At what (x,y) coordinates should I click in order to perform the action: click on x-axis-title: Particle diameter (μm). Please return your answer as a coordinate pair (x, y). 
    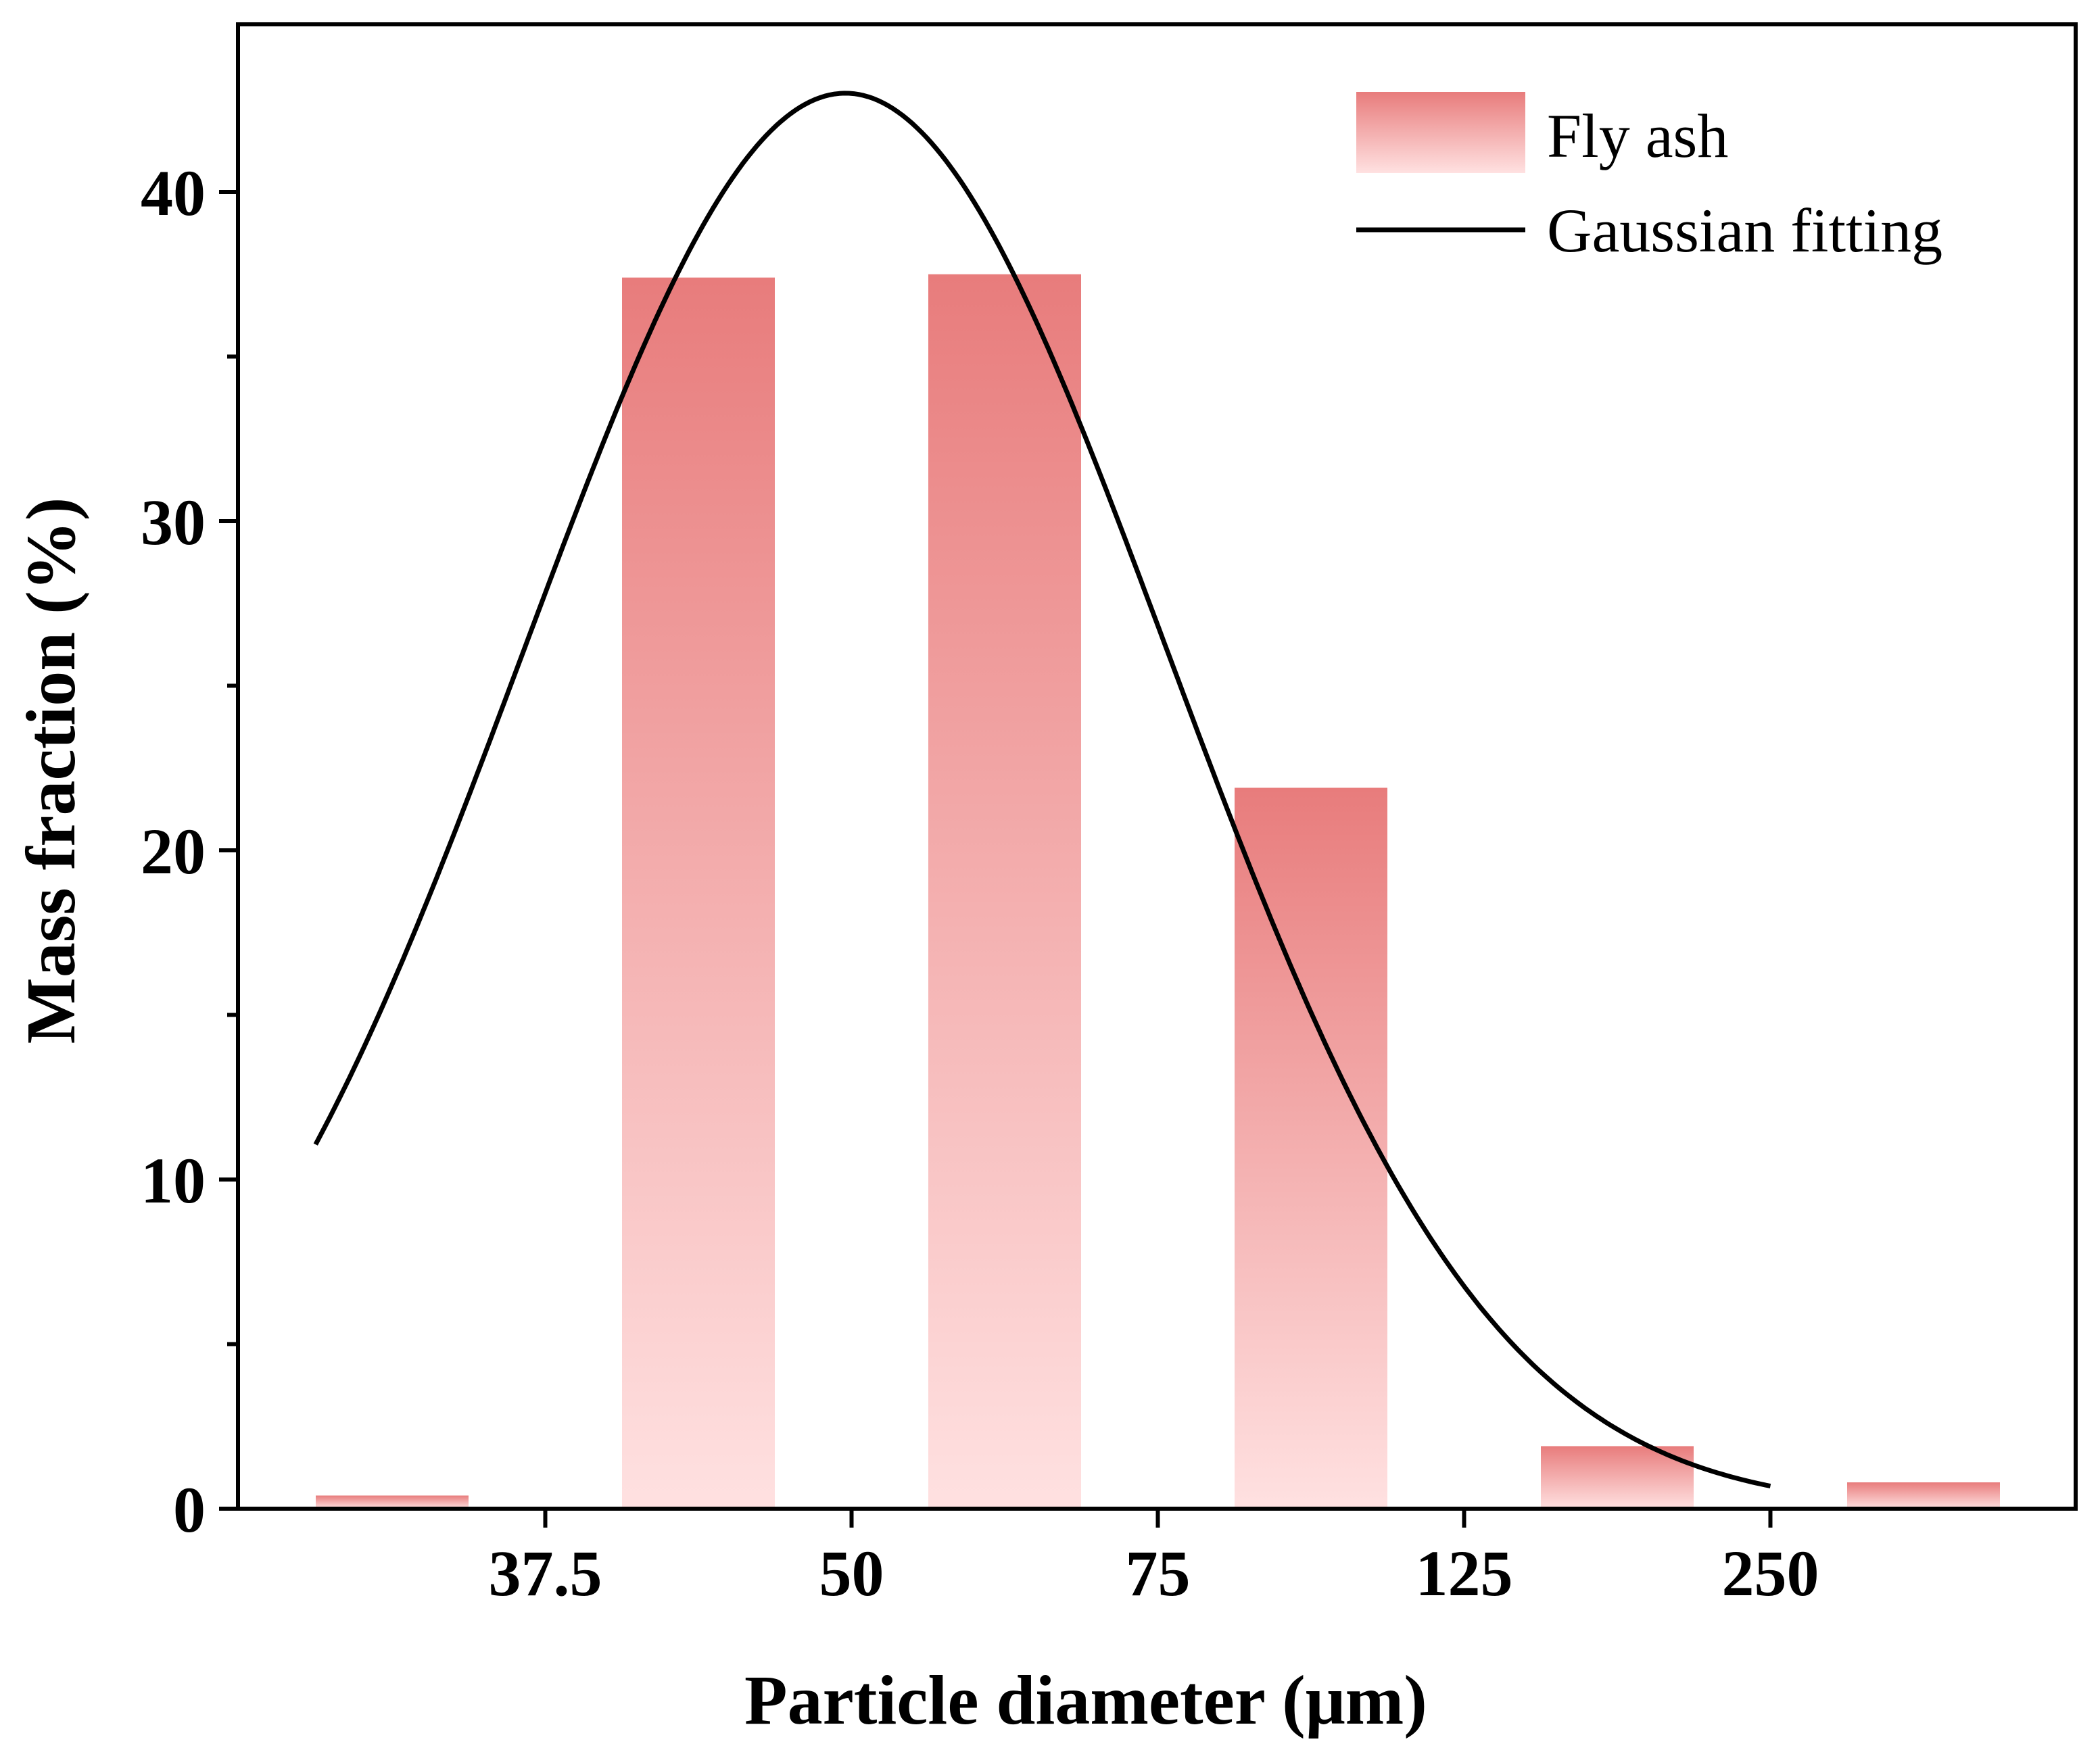
    Looking at the image, I should click on (1085, 1700).